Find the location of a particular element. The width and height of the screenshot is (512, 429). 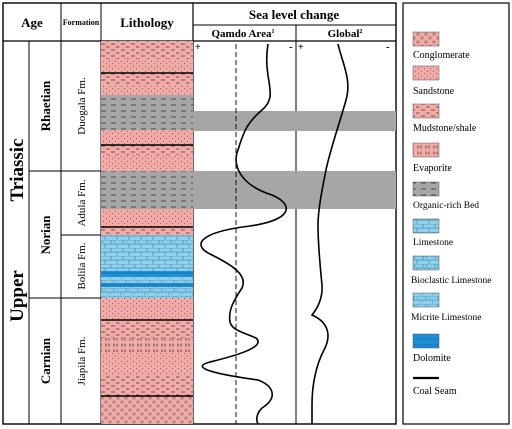

legend-label-evaporite: Evaporite is located at coordinates (432, 168).